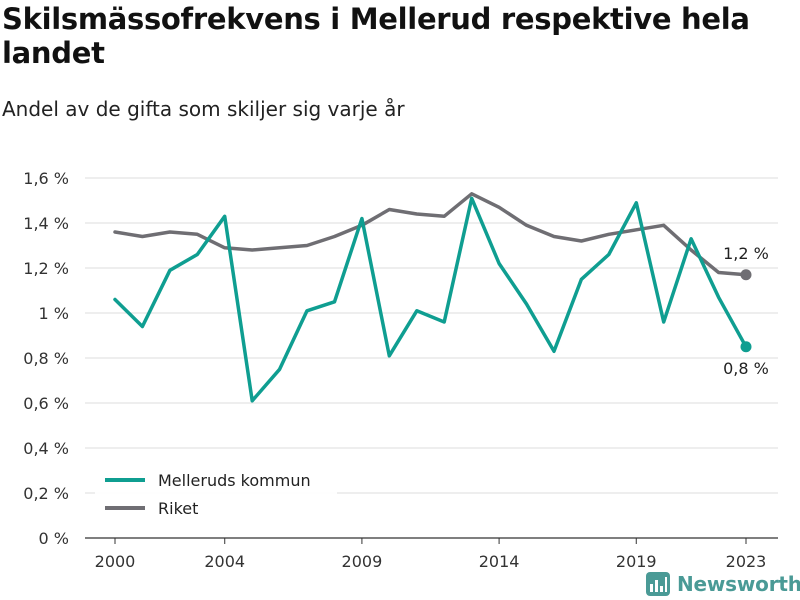  I want to click on x-tick-label: 2023, so click(746, 561).